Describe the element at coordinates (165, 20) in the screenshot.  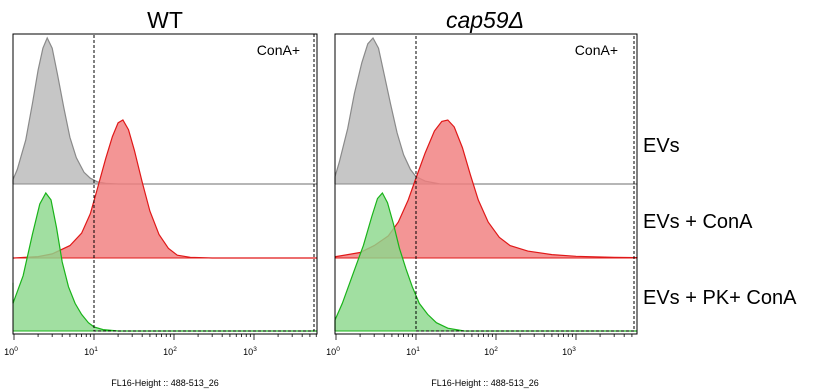
I see `panel-title-wt: WT` at that location.